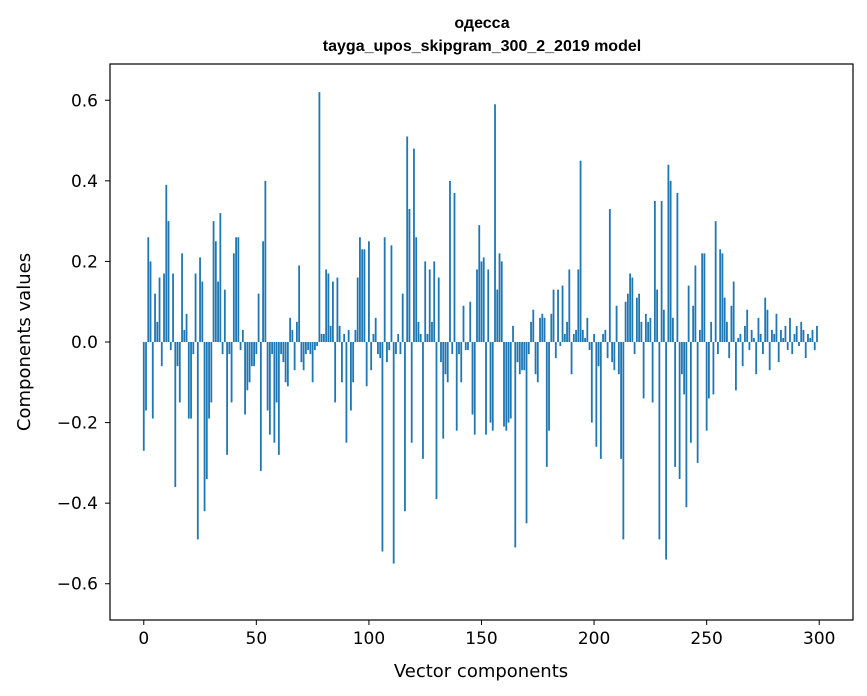 This screenshot has height=696, width=867. I want to click on x-tick-label: 100, so click(369, 639).